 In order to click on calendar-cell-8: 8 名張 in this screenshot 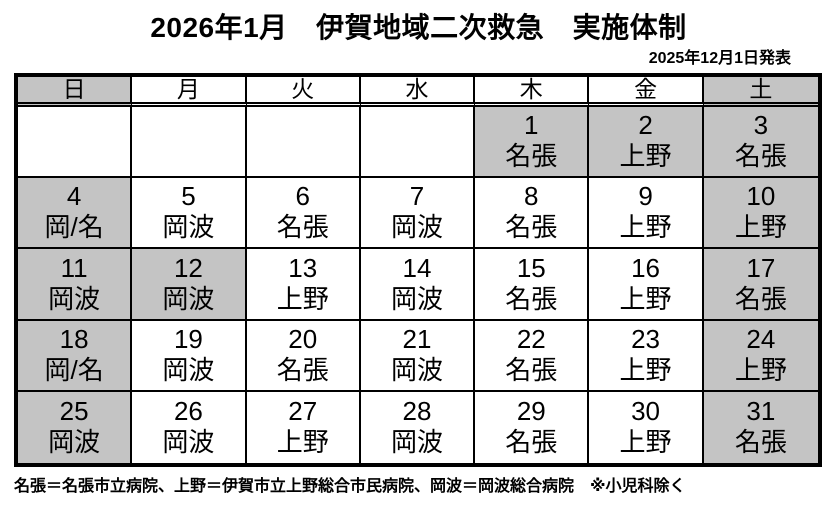, I will do `click(532, 214)`.